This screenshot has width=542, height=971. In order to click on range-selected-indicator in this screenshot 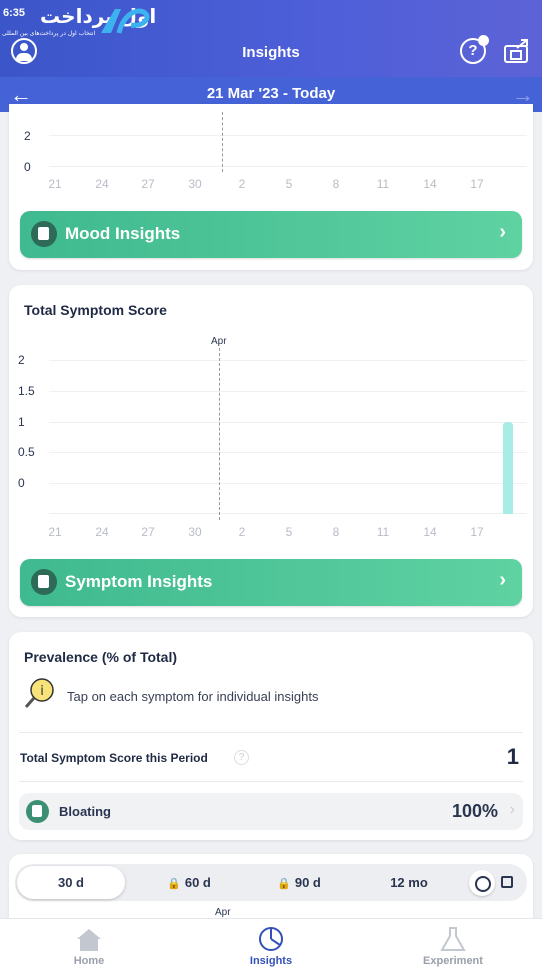, I will do `click(71, 882)`.